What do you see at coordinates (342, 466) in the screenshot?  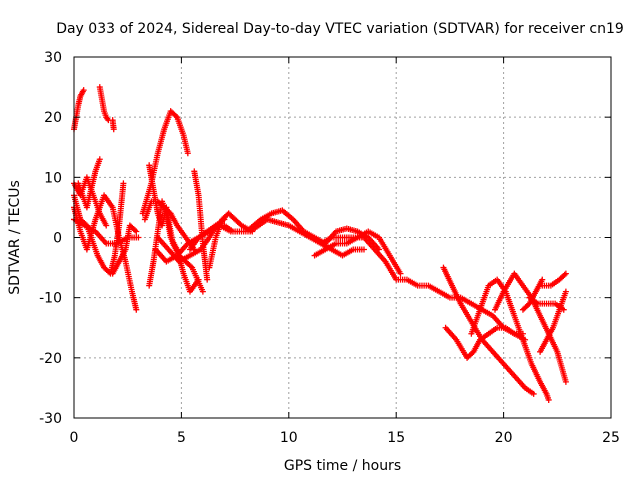 I see `x-axis-label: GPS time / hours` at bounding box center [342, 466].